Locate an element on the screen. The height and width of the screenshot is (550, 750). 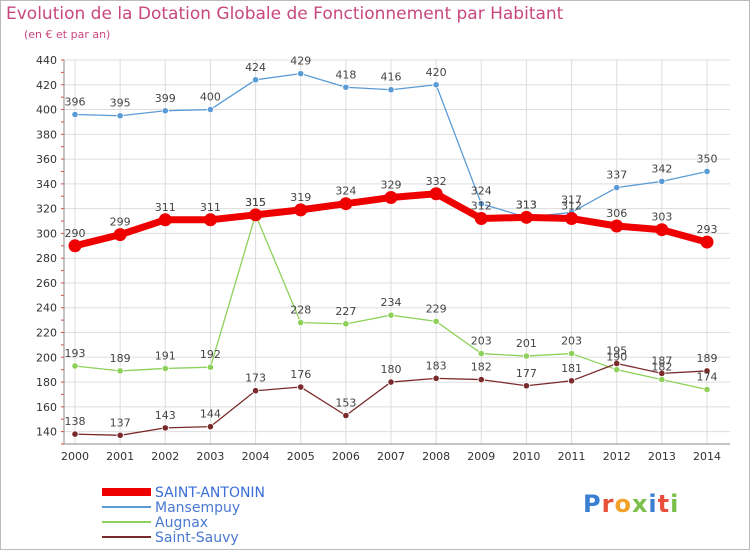
data-label: 229 is located at coordinates (436, 308).